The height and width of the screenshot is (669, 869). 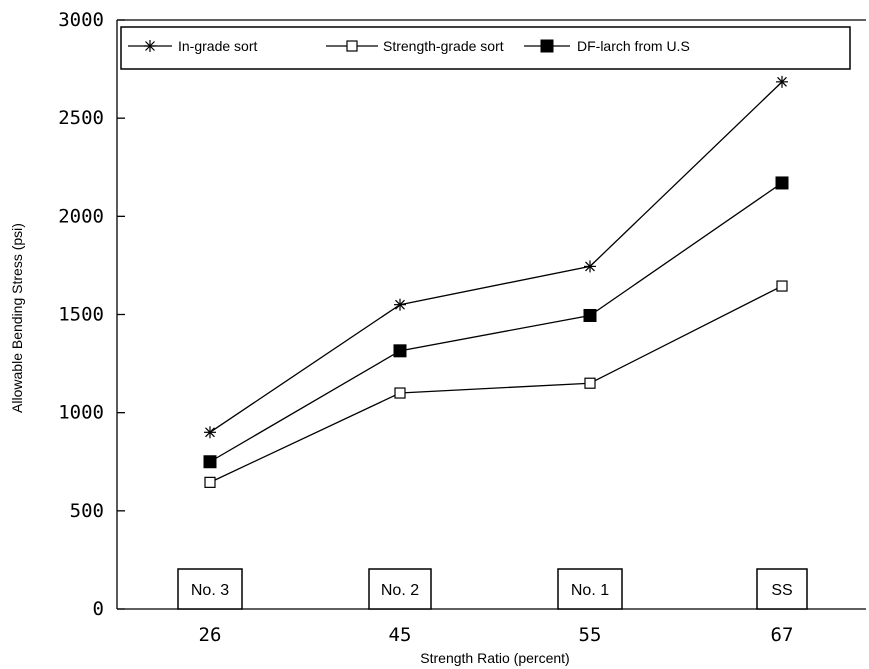 What do you see at coordinates (492, 589) in the screenshot?
I see `grade-boxes: No. 3 No. 2 No. 1 SS` at bounding box center [492, 589].